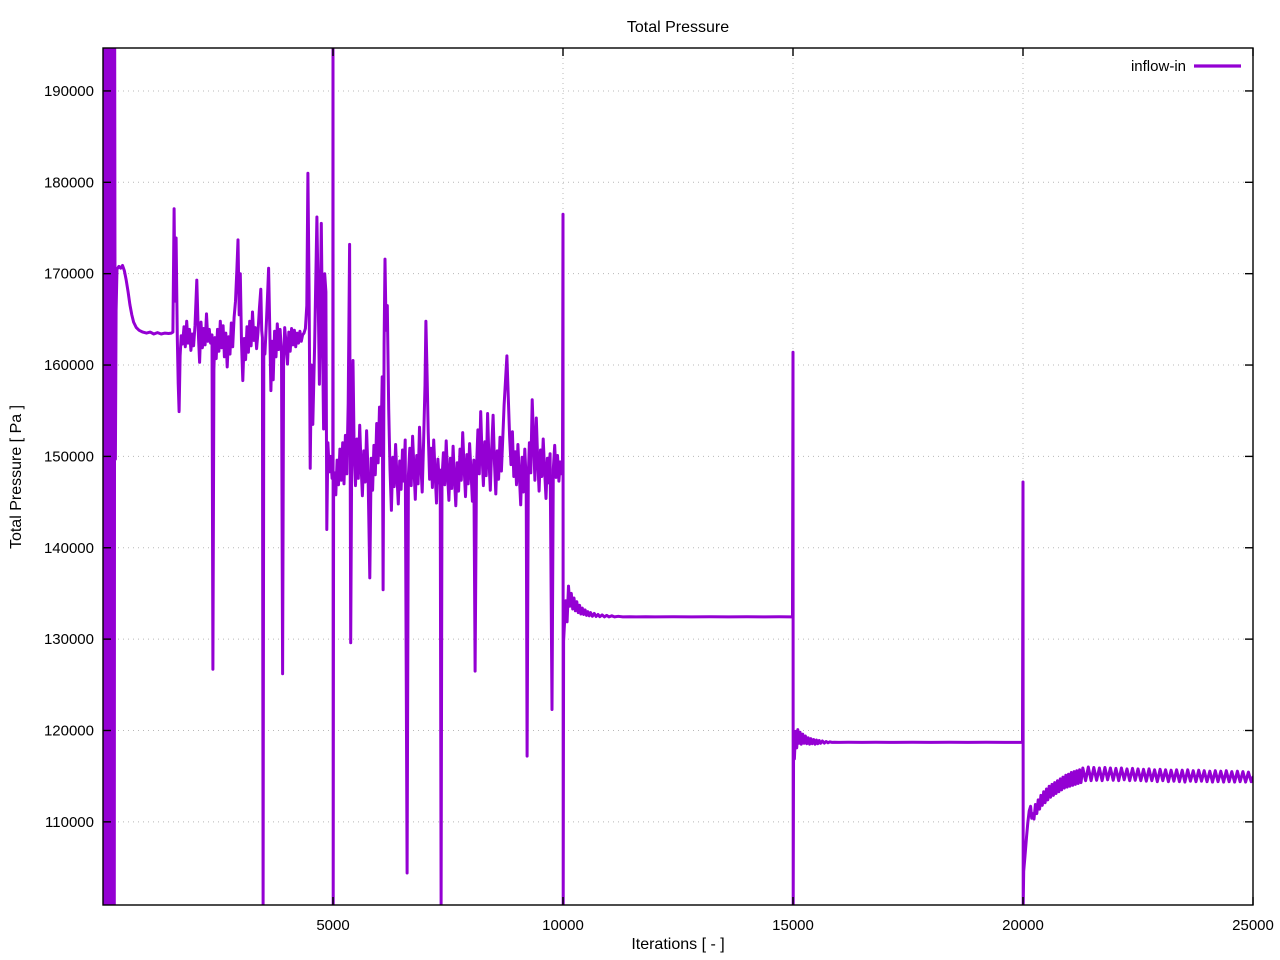 This screenshot has width=1280, height=960. I want to click on x-tick-label: 20000, so click(1023, 925).